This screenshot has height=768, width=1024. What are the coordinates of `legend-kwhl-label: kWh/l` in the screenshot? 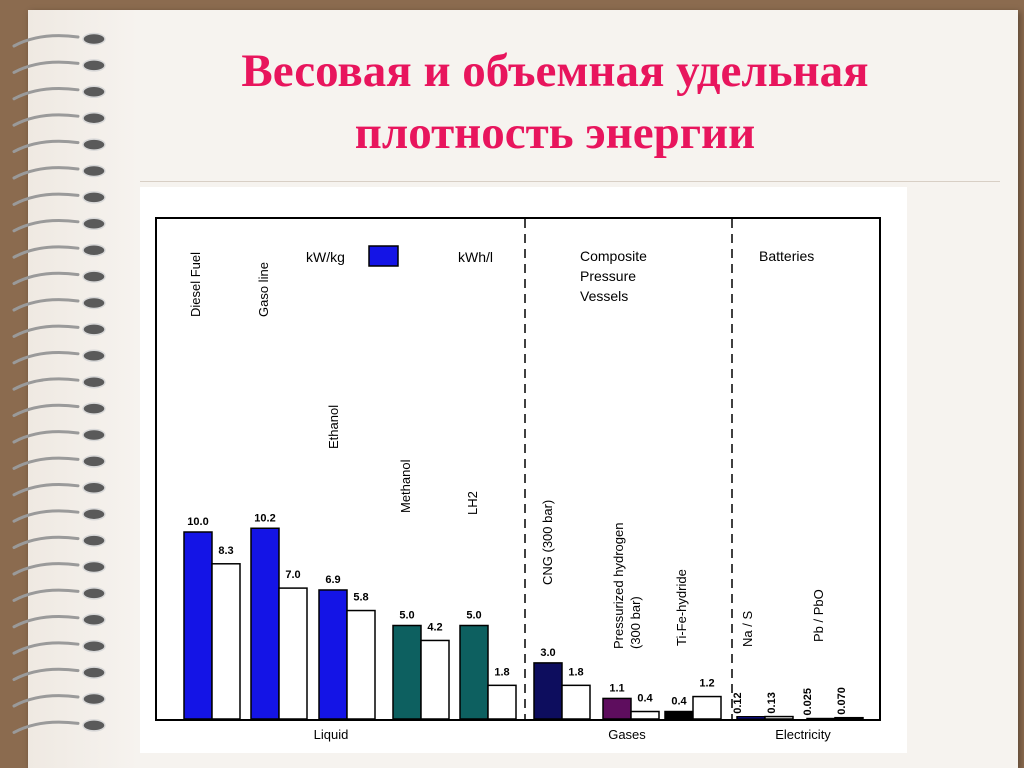 It's located at (475, 257).